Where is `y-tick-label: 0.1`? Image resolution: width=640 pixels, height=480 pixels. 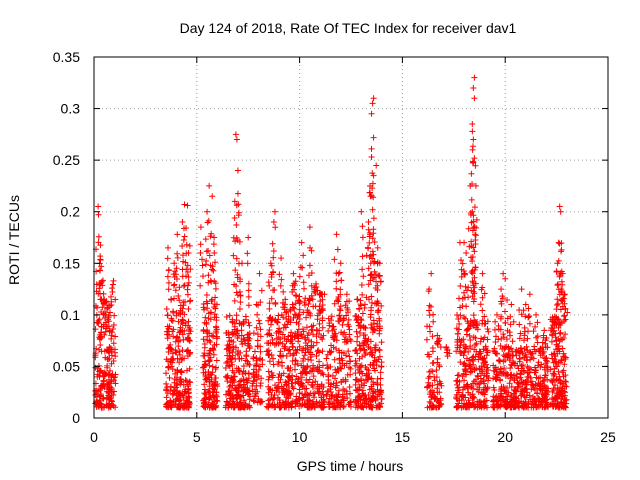
y-tick-label: 0.1 is located at coordinates (71, 315).